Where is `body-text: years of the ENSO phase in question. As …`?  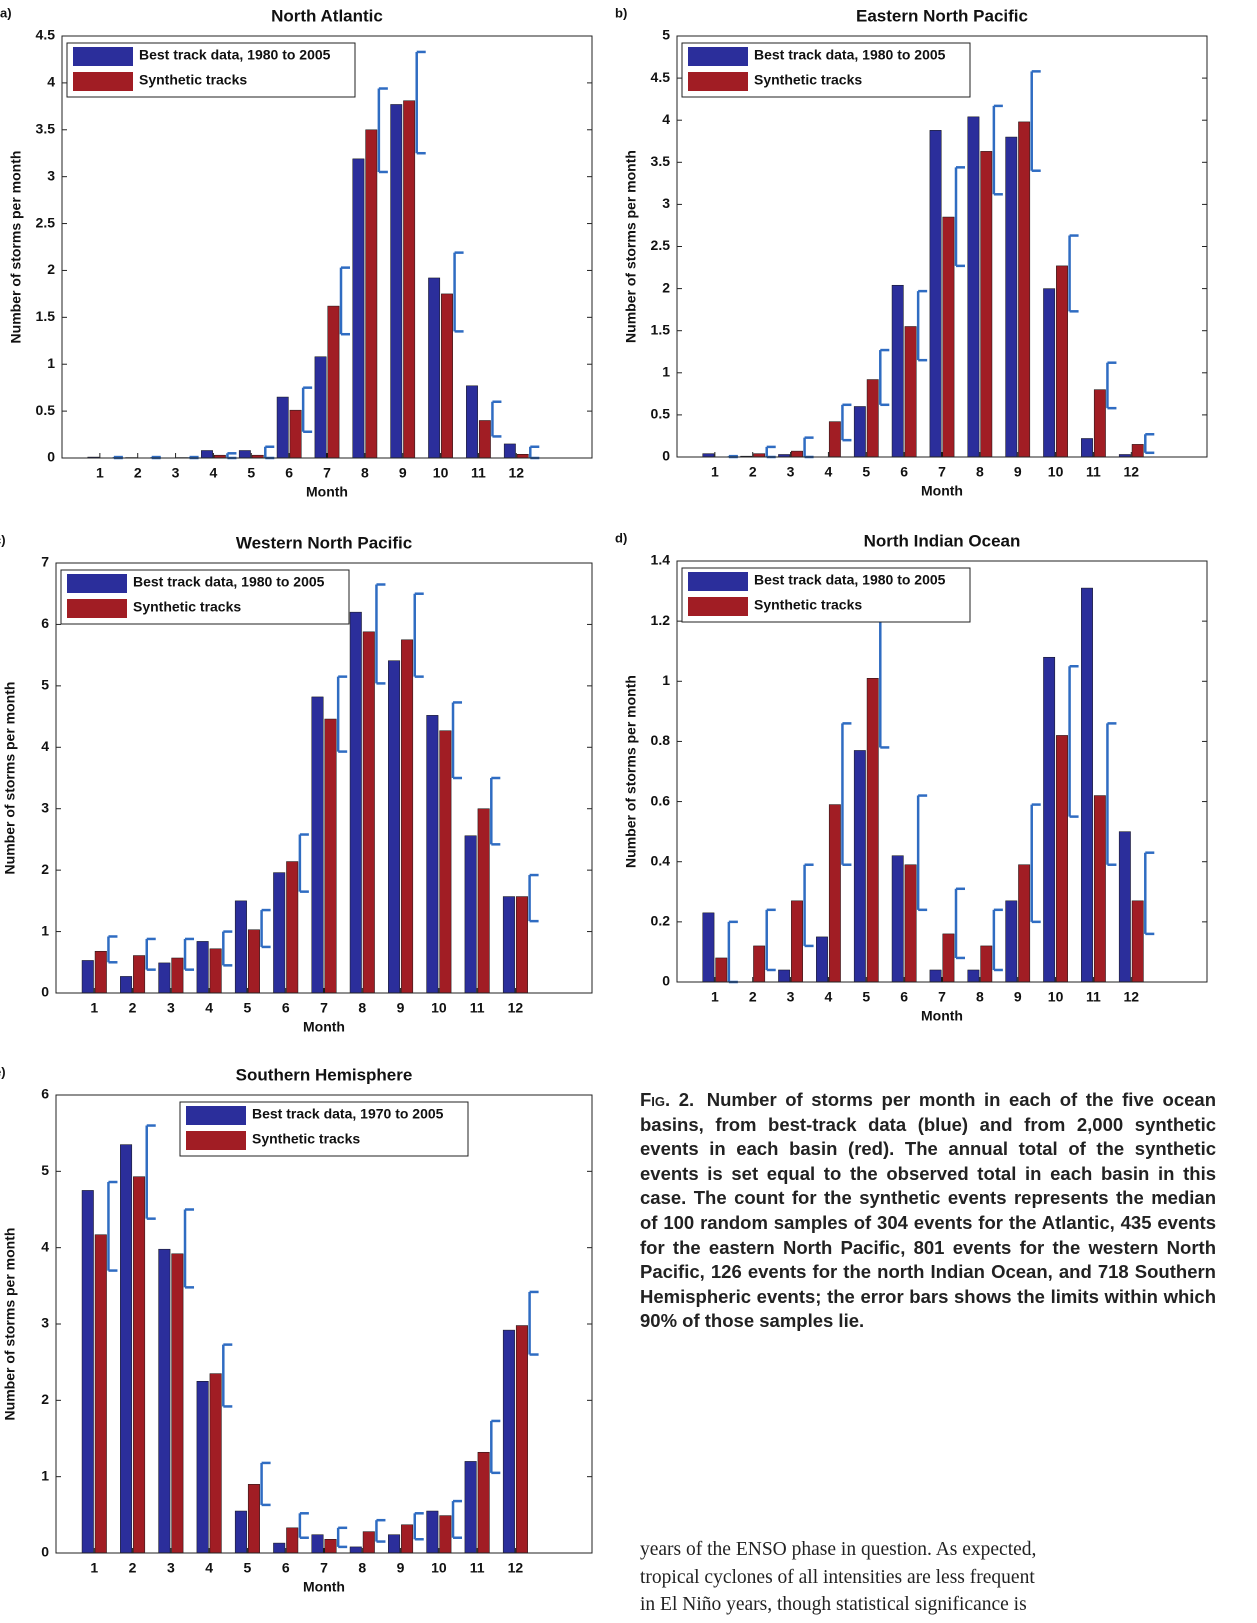
body-text: years of the ENSO phase in question. As … is located at coordinates (935, 1579).